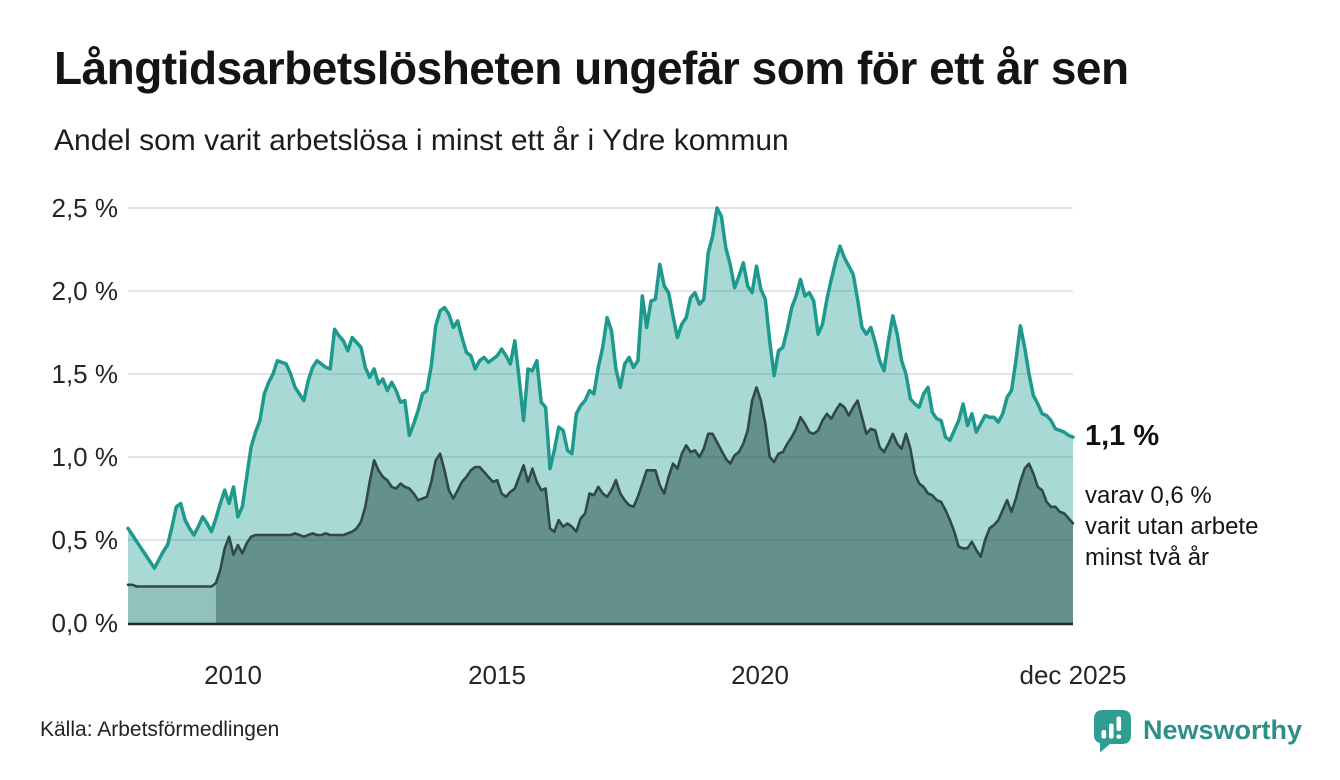  Describe the element at coordinates (85, 623) in the screenshot. I see `y-tick-label: 0,0 %` at that location.